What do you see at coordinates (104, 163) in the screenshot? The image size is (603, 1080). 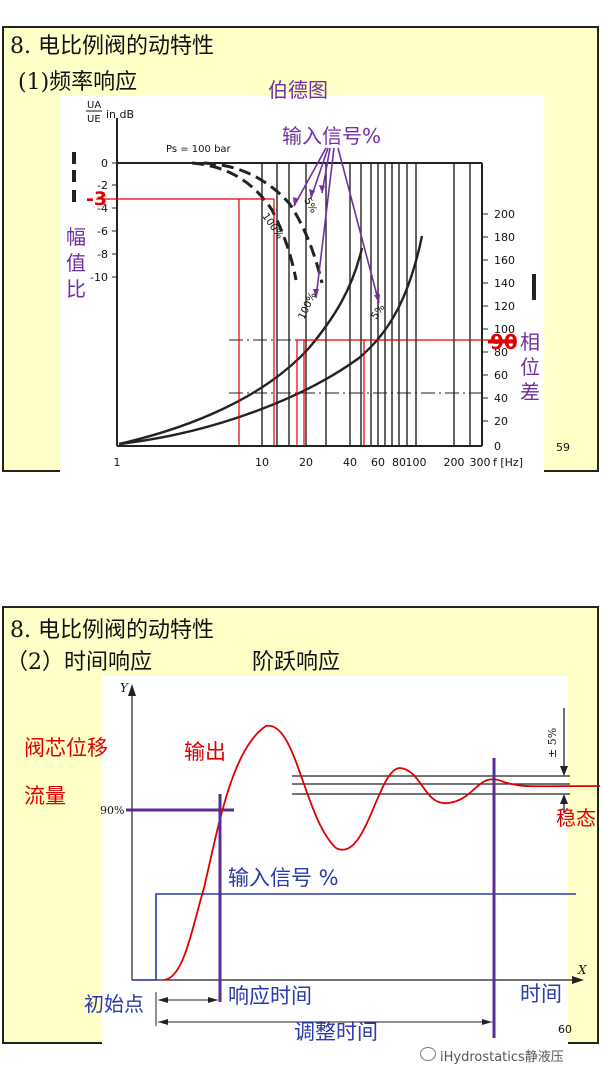 I see `left-tick-label: 0` at bounding box center [104, 163].